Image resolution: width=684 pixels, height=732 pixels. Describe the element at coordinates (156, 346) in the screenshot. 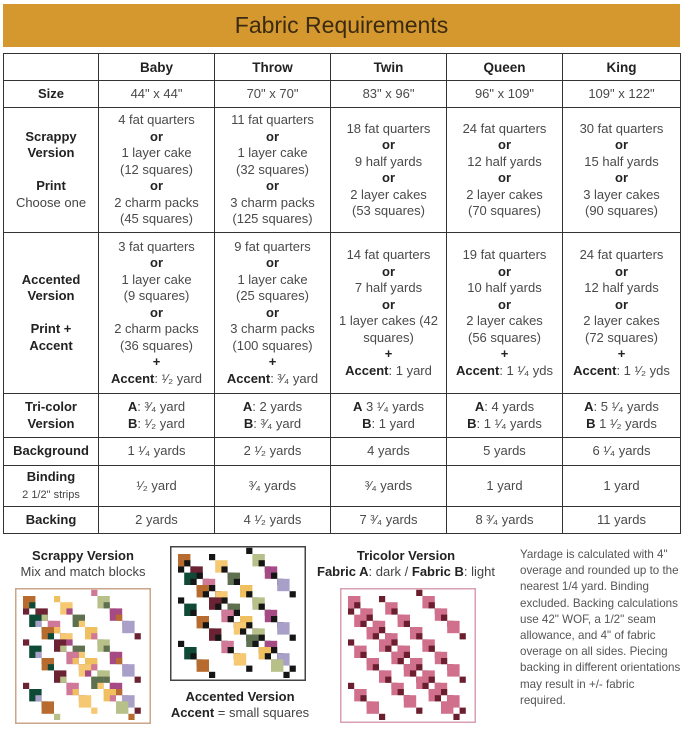

I see `cell-line: (36 squares)` at that location.